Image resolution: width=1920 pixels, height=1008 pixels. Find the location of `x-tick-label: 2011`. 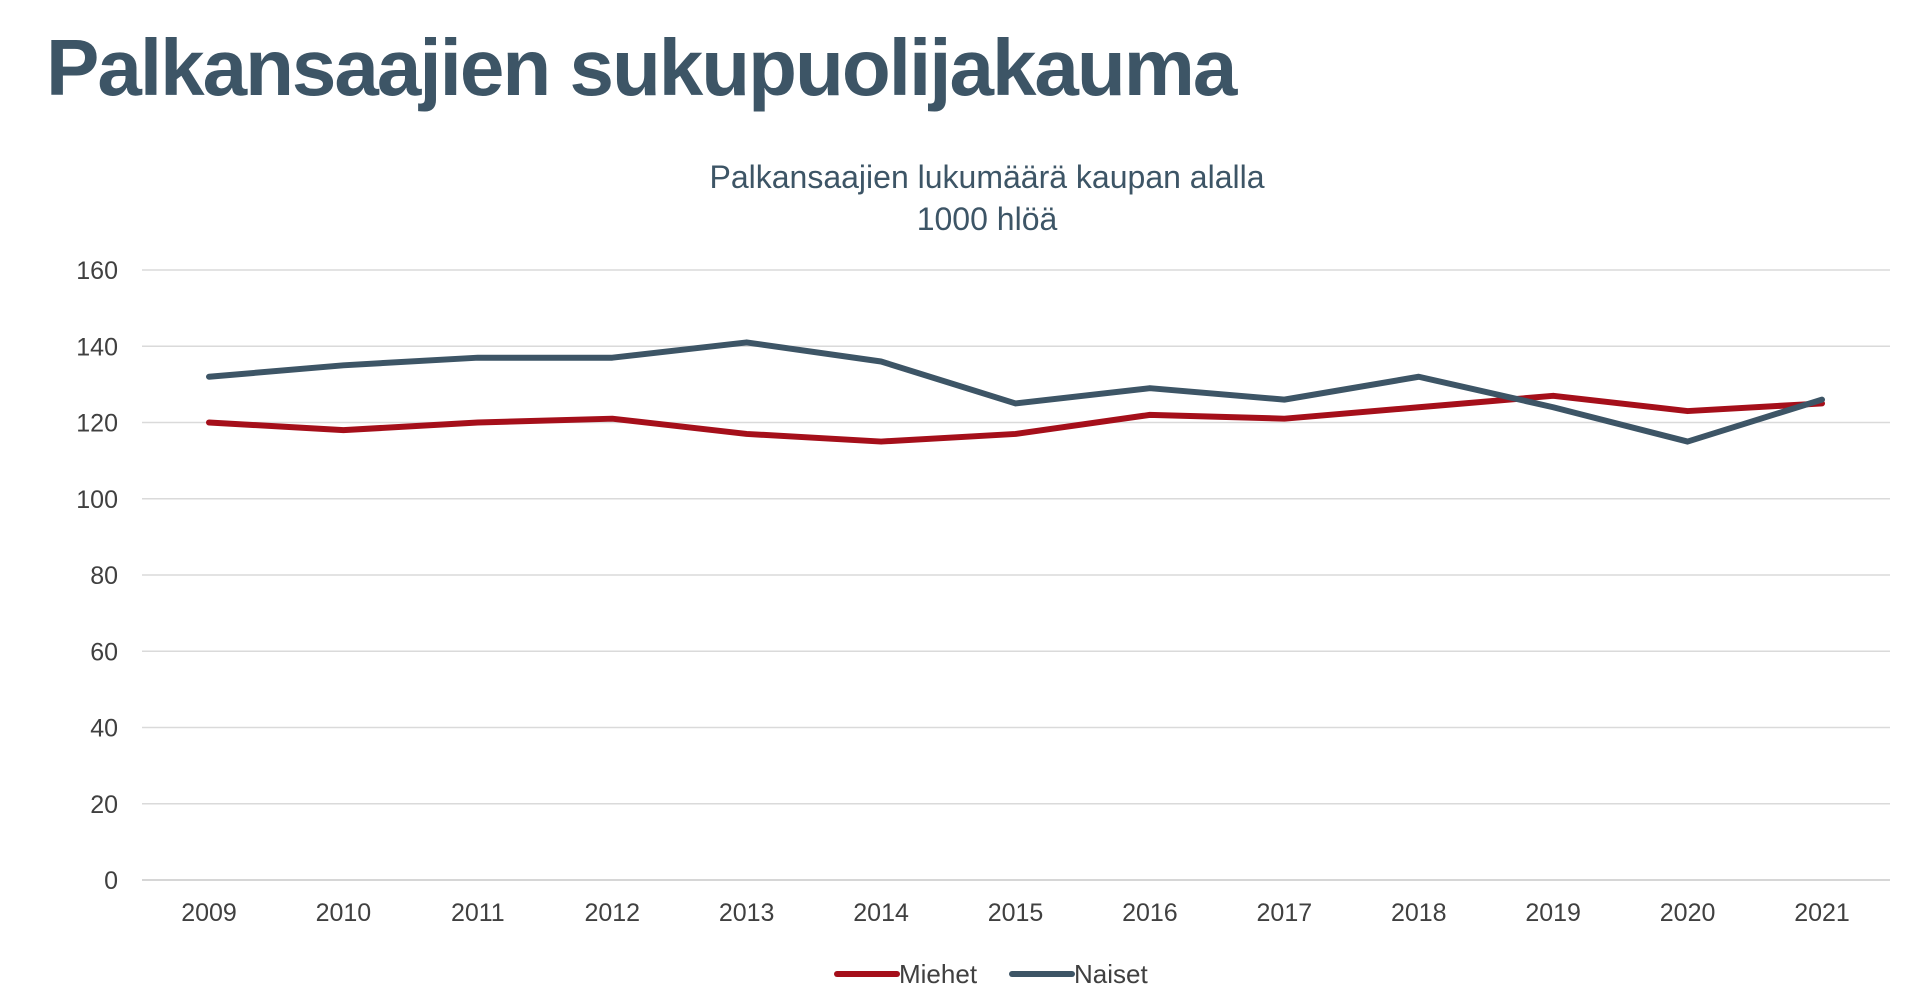

x-tick-label: 2011 is located at coordinates (478, 913).